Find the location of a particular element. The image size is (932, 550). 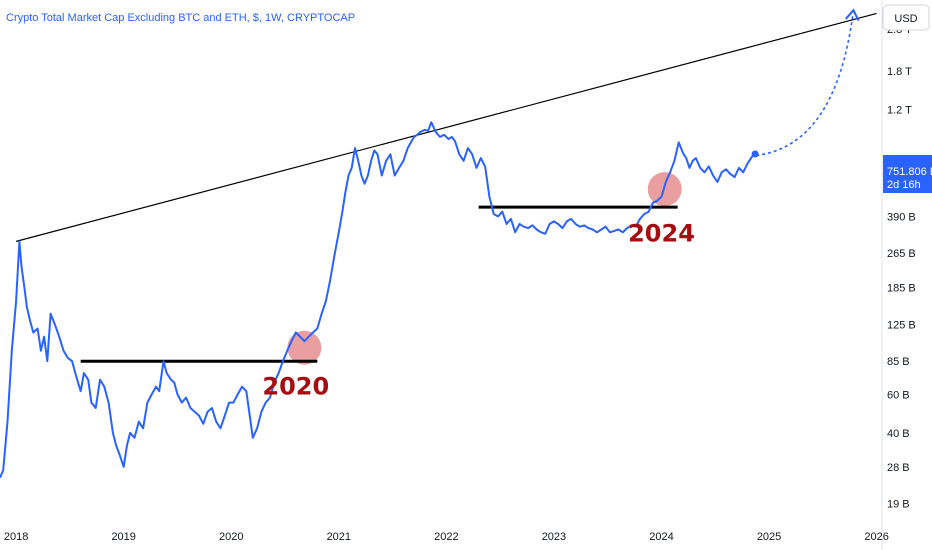

annotation-2020: 2020 is located at coordinates (295, 386).